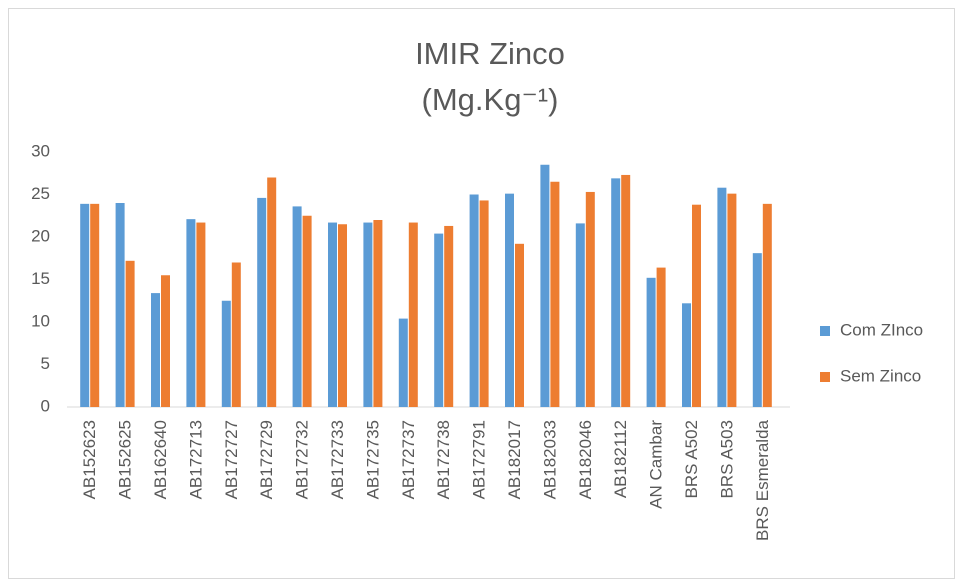 The width and height of the screenshot is (958, 580). Describe the element at coordinates (880, 375) in the screenshot. I see `legend-label: Sem Zinco` at that location.